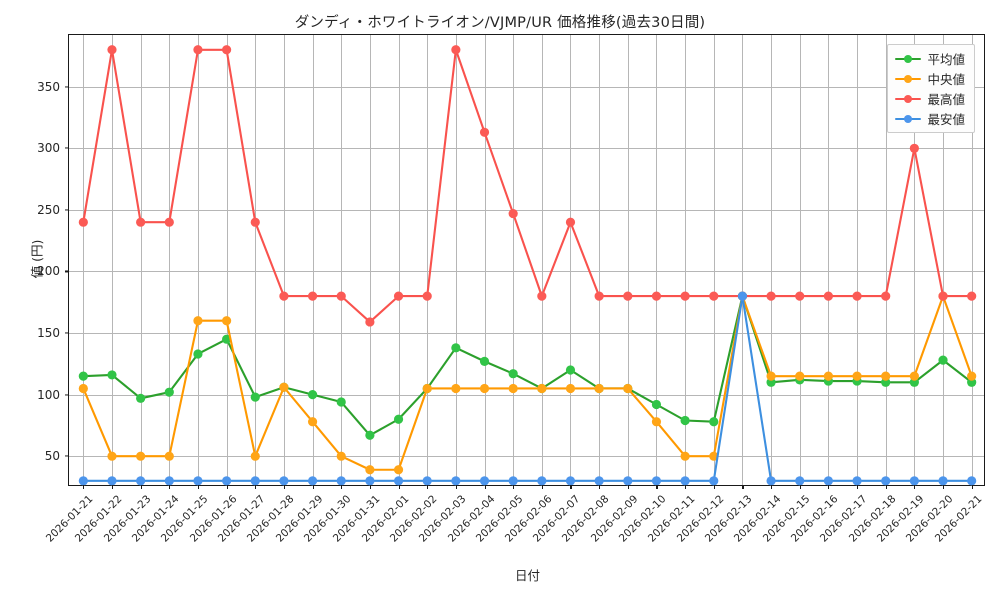 Image resolution: width=1000 pixels, height=600 pixels. I want to click on y-tick-label: 200, so click(48, 271).